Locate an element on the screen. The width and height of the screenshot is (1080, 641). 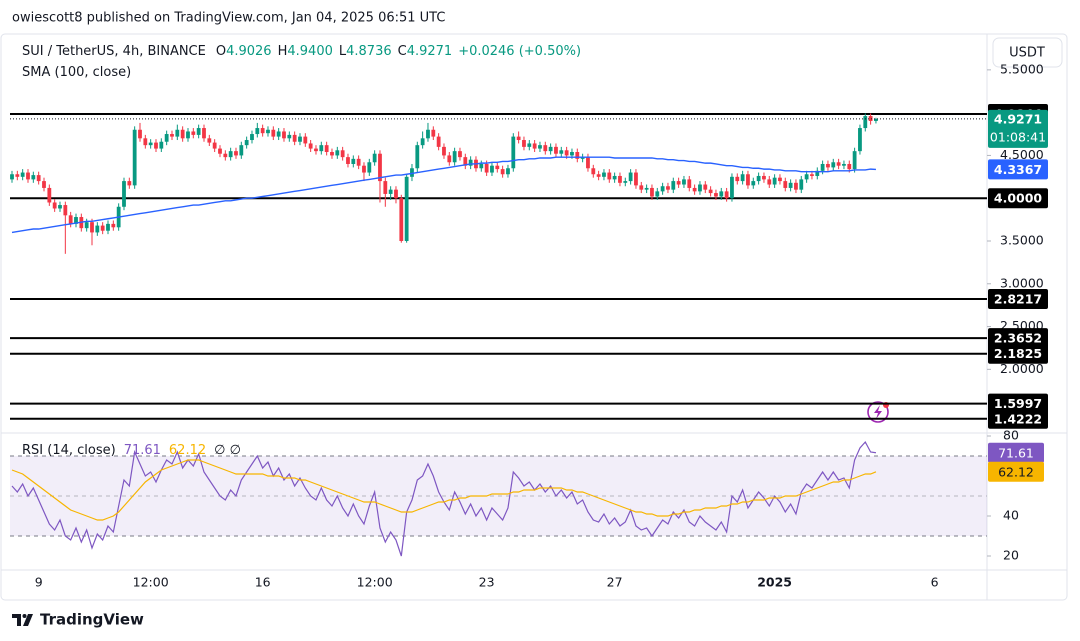
sma-legend: SMA (100, close) is located at coordinates (76, 72).